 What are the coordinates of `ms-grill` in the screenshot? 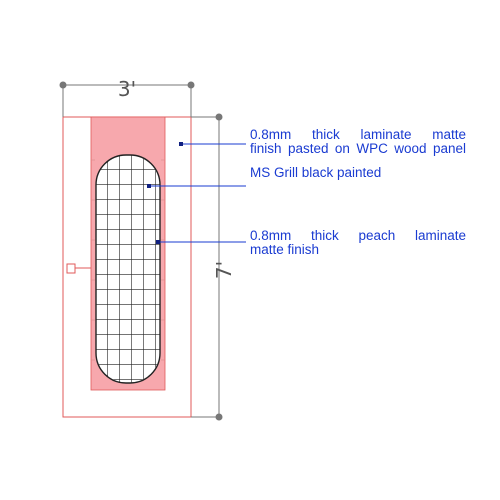 It's located at (128, 269).